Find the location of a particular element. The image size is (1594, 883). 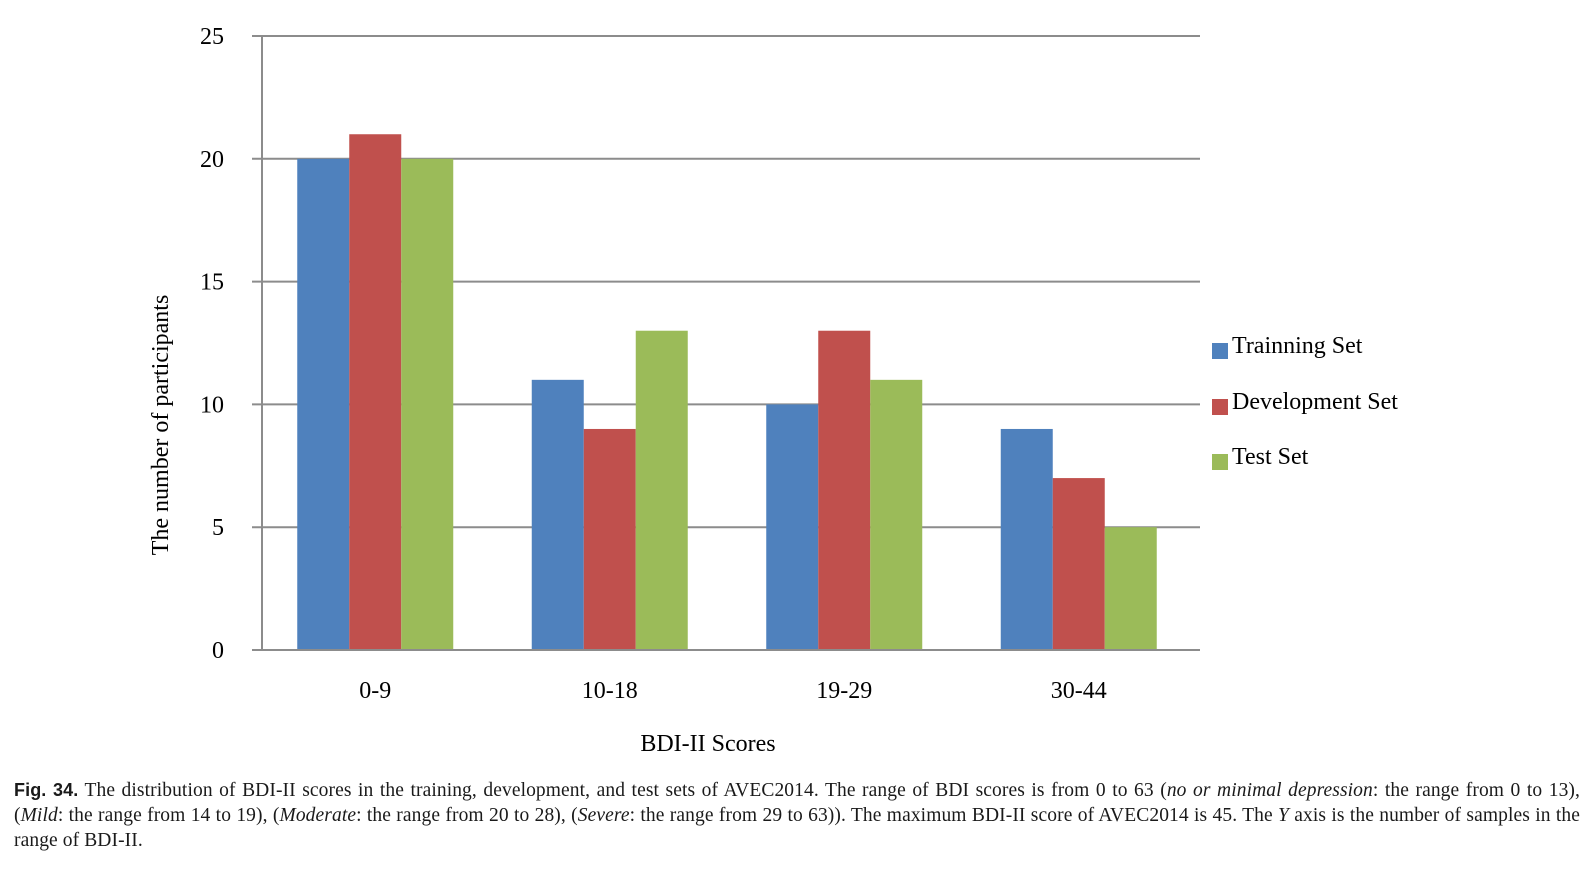

bar-10-18-trainning-set is located at coordinates (557, 514).